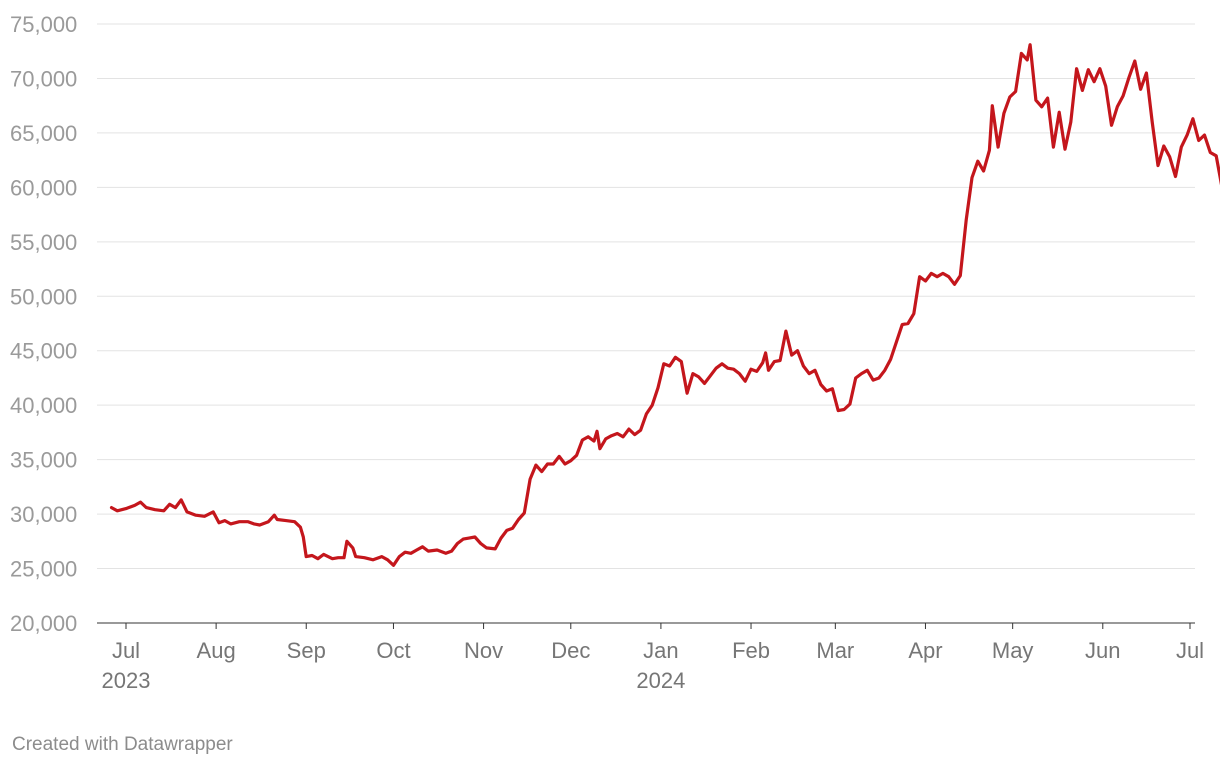  Describe the element at coordinates (43, 242) in the screenshot. I see `y-tick-label: 55,000` at that location.